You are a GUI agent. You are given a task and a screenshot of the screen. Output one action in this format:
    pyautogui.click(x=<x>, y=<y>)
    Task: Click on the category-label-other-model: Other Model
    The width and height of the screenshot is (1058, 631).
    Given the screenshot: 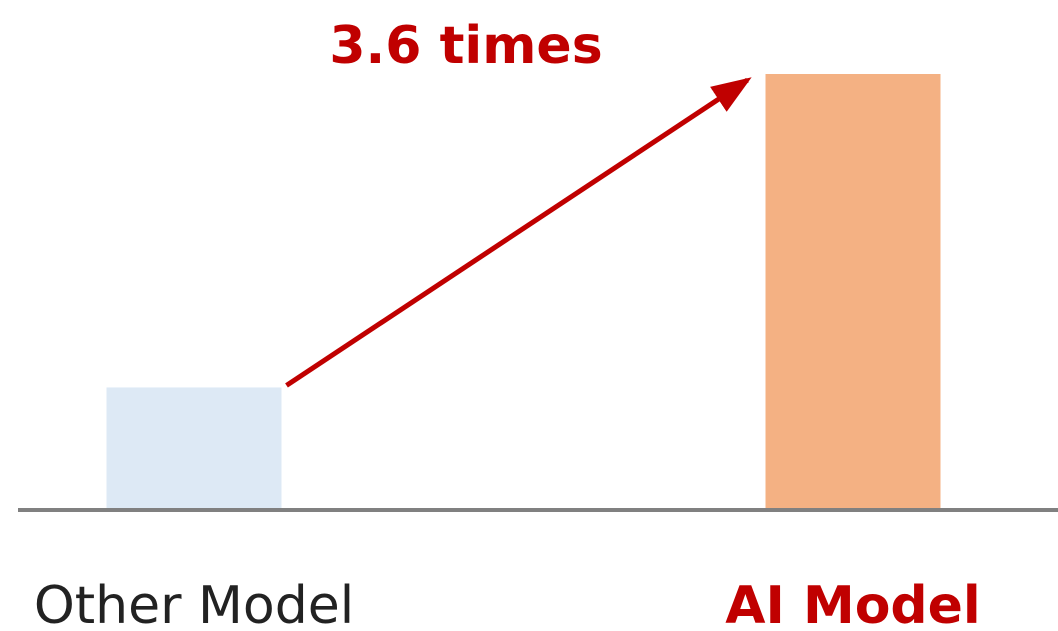 What is the action you would take?
    pyautogui.click(x=194, y=603)
    